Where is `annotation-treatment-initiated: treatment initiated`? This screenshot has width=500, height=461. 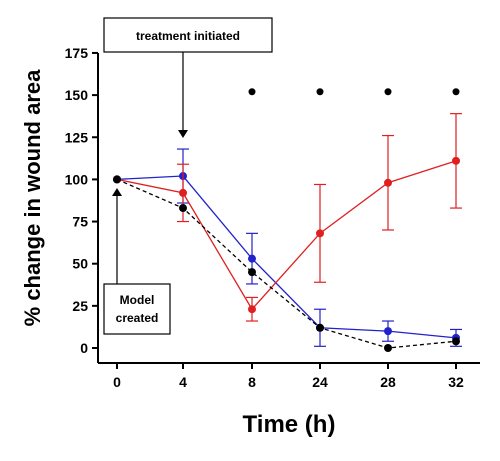
annotation-treatment-initiated: treatment initiated is located at coordinates (188, 77).